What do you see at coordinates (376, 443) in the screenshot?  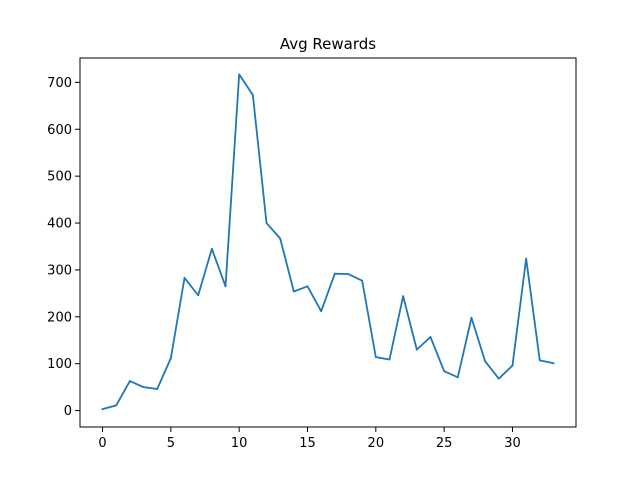 I see `x-tick-label: 20` at bounding box center [376, 443].